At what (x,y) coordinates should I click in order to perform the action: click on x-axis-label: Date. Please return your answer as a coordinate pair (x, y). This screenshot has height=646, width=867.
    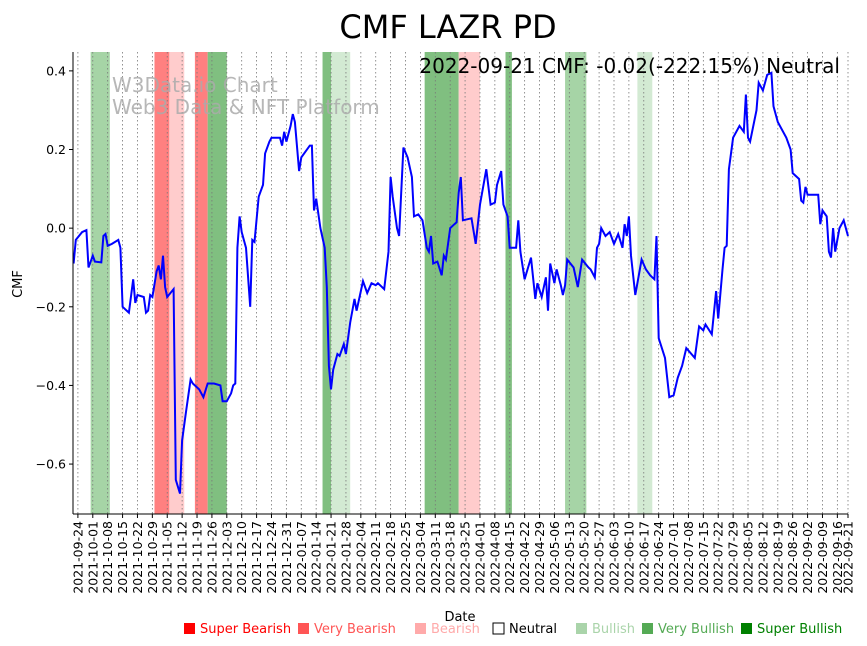
    Looking at the image, I should click on (459, 617).